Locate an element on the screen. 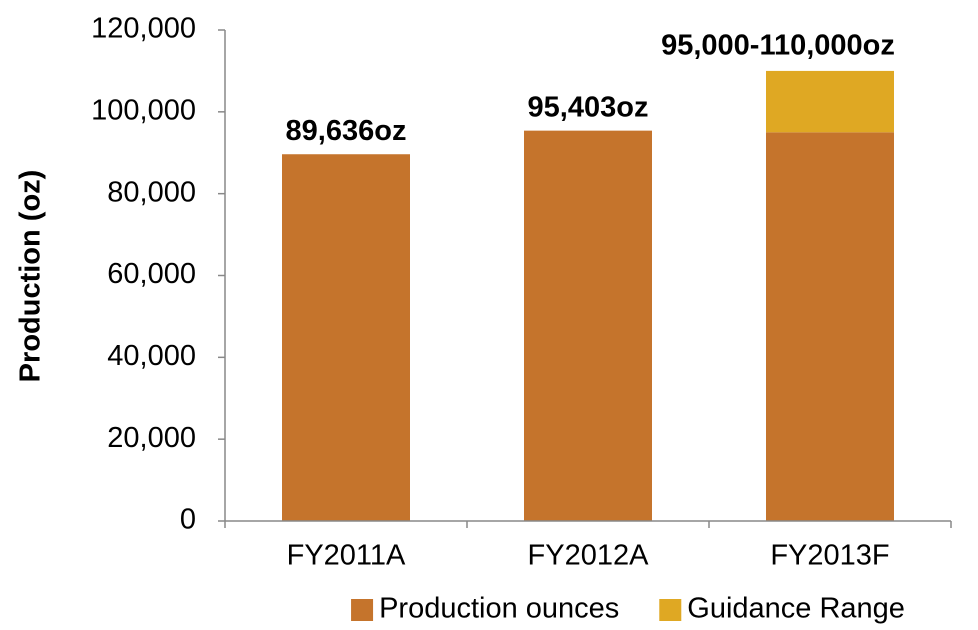 The image size is (978, 630). x-tick-label: FY2011A is located at coordinates (346, 556).